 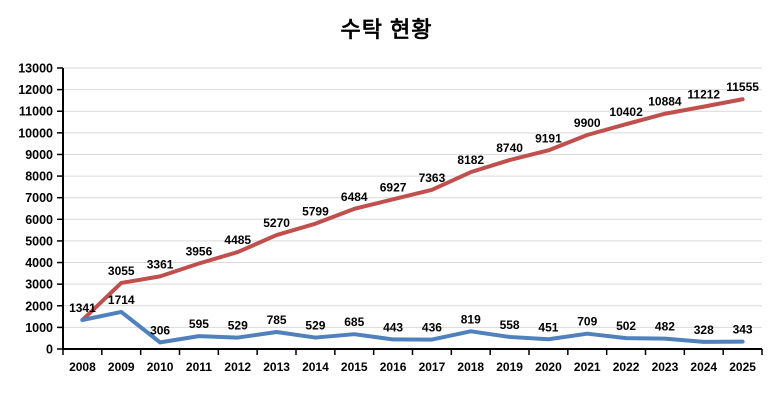 What do you see at coordinates (587, 322) in the screenshot?
I see `data-label-blue-line: 709` at bounding box center [587, 322].